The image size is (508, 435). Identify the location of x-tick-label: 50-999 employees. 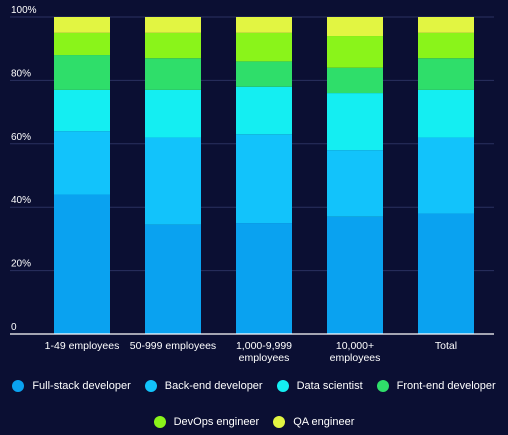
(173, 346).